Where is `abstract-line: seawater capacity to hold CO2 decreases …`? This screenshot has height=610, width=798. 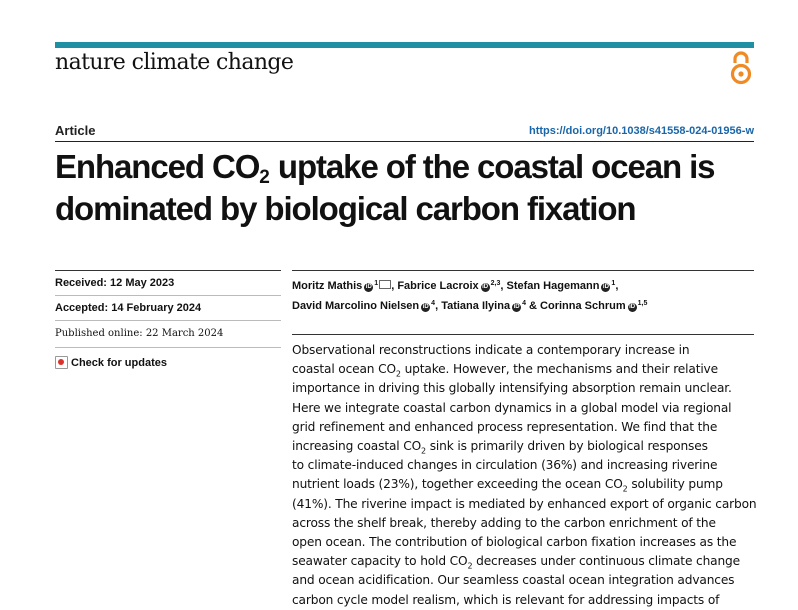
abstract-line: seawater capacity to hold CO2 decreases … is located at coordinates (516, 562).